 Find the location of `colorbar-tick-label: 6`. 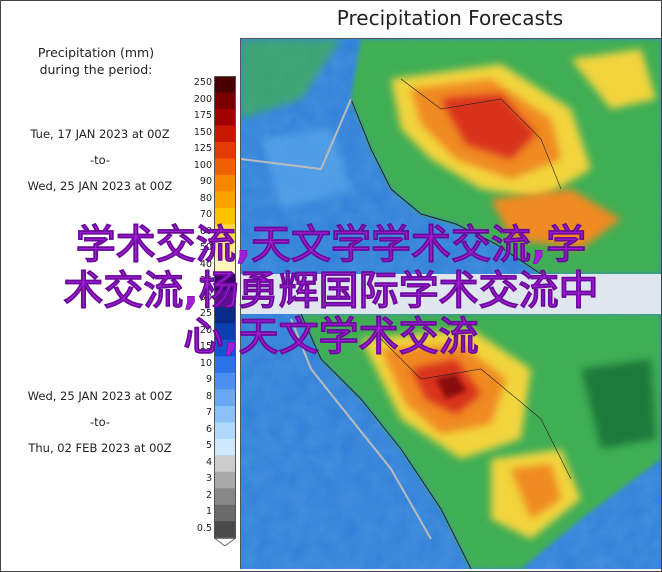

colorbar-tick-label: 6 is located at coordinates (208, 429).